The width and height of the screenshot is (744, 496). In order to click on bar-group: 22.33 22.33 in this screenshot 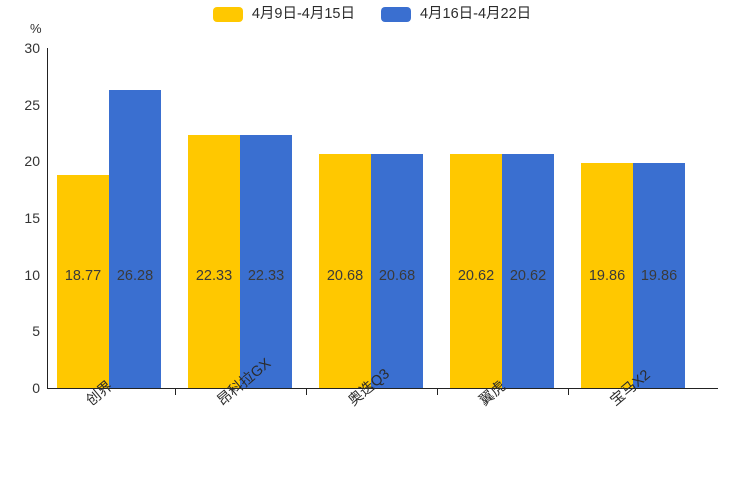, I will do `click(240, 218)`.